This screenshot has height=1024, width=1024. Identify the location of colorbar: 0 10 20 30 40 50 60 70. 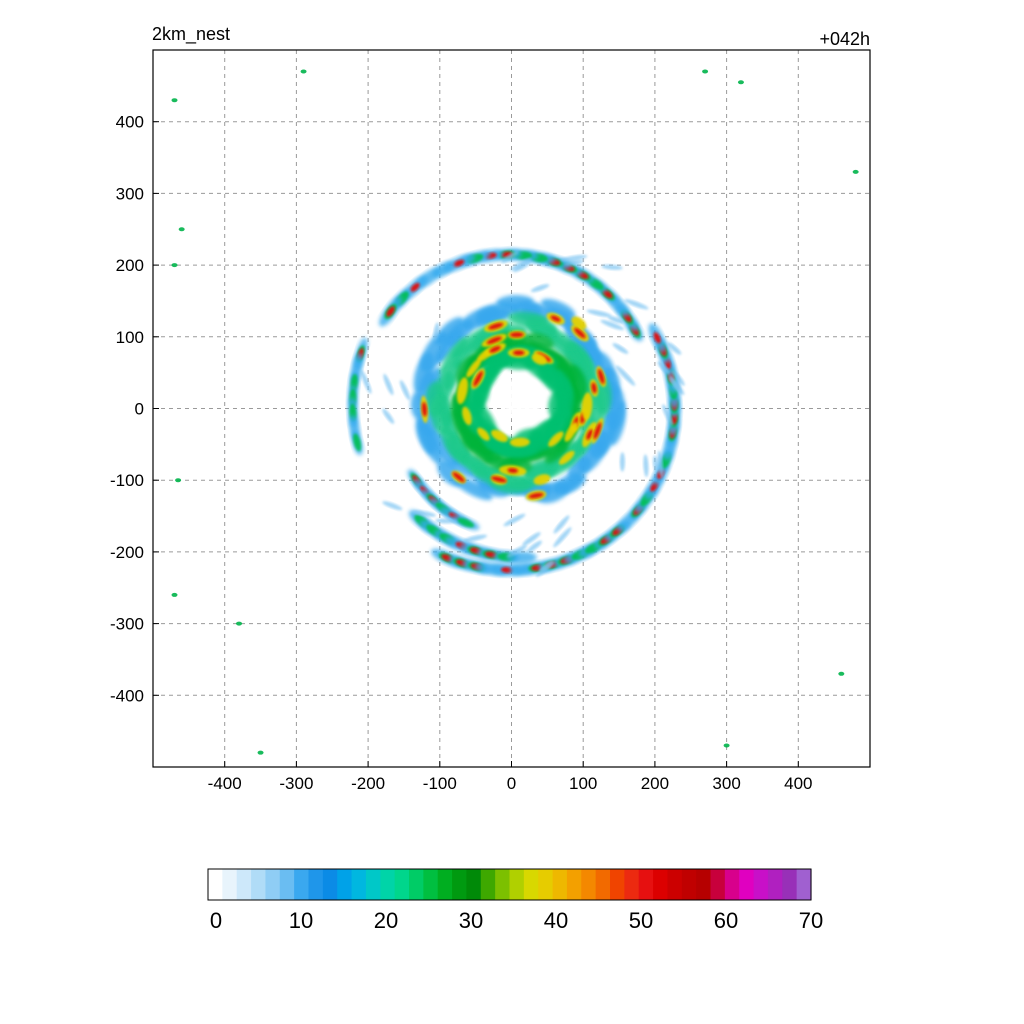
(515, 900).